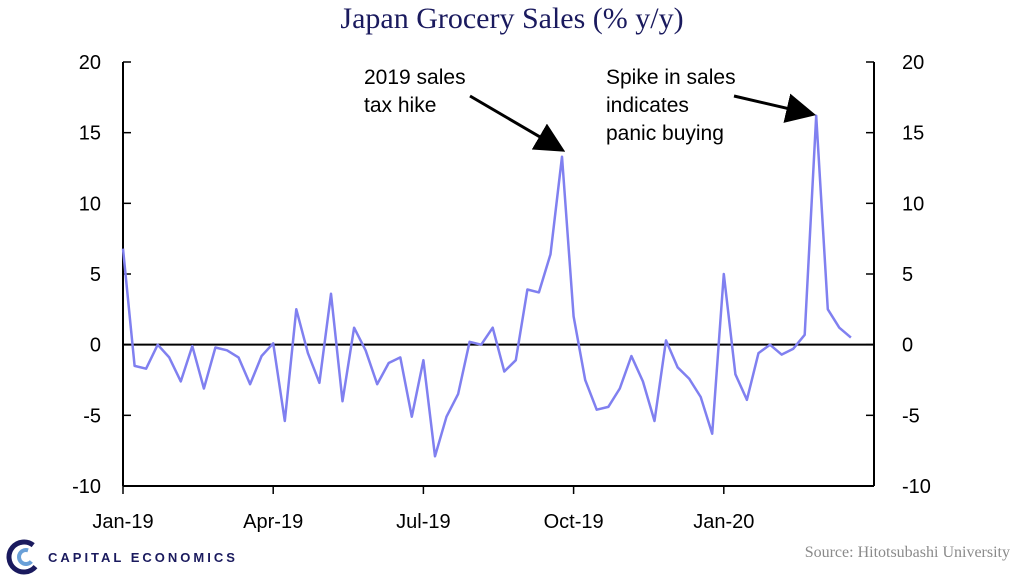 The width and height of the screenshot is (1024, 583). I want to click on annotation-text: panic buying, so click(665, 133).